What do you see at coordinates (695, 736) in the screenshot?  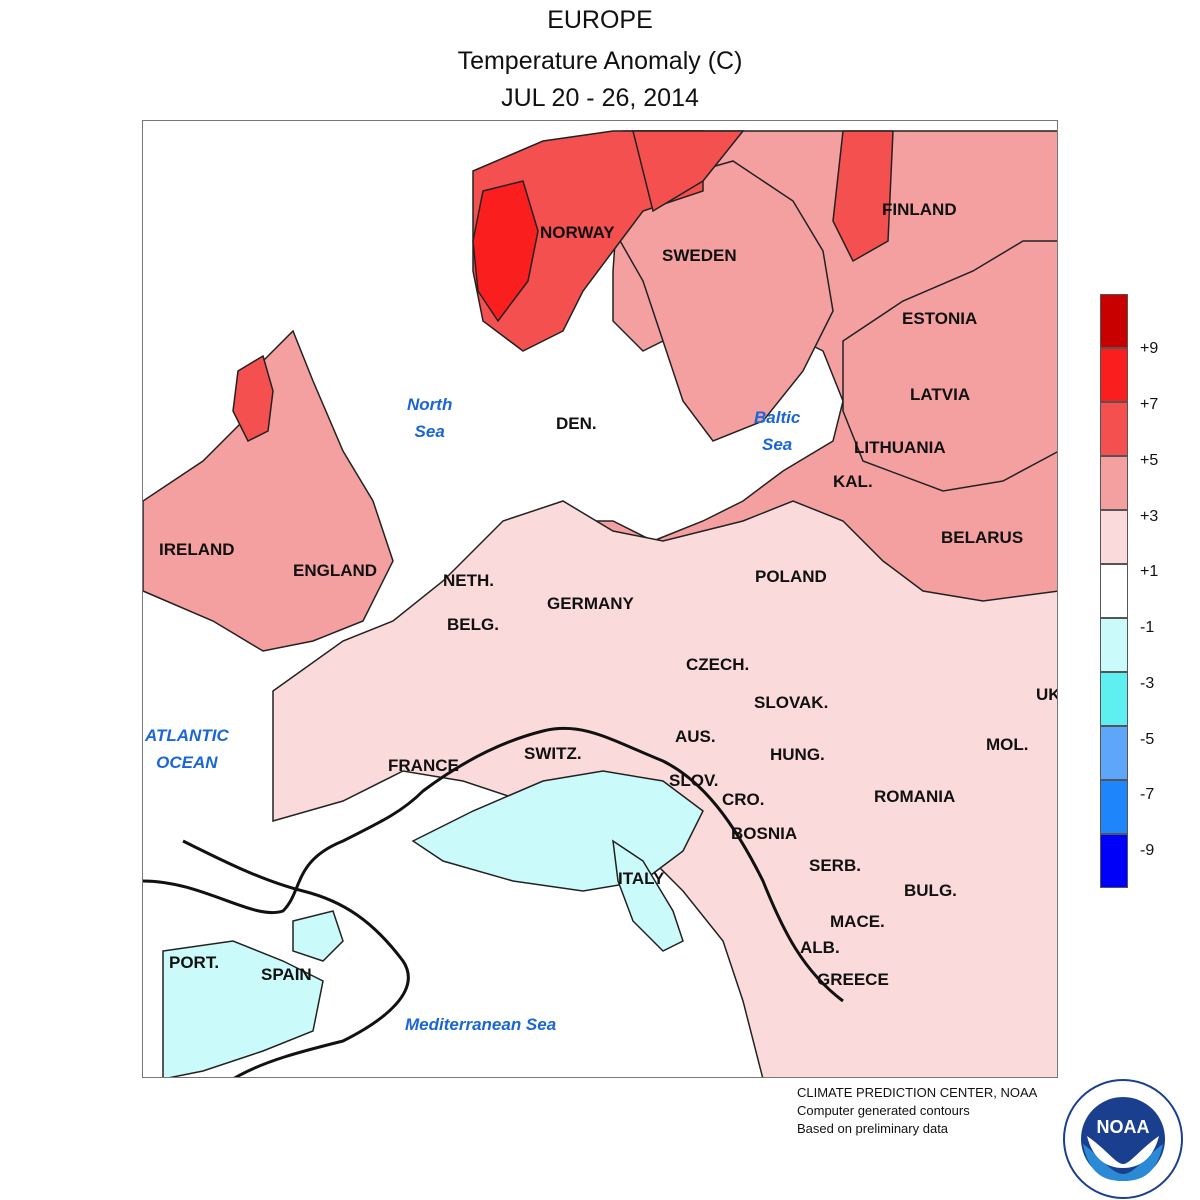 I see `country-label: AUS.` at bounding box center [695, 736].